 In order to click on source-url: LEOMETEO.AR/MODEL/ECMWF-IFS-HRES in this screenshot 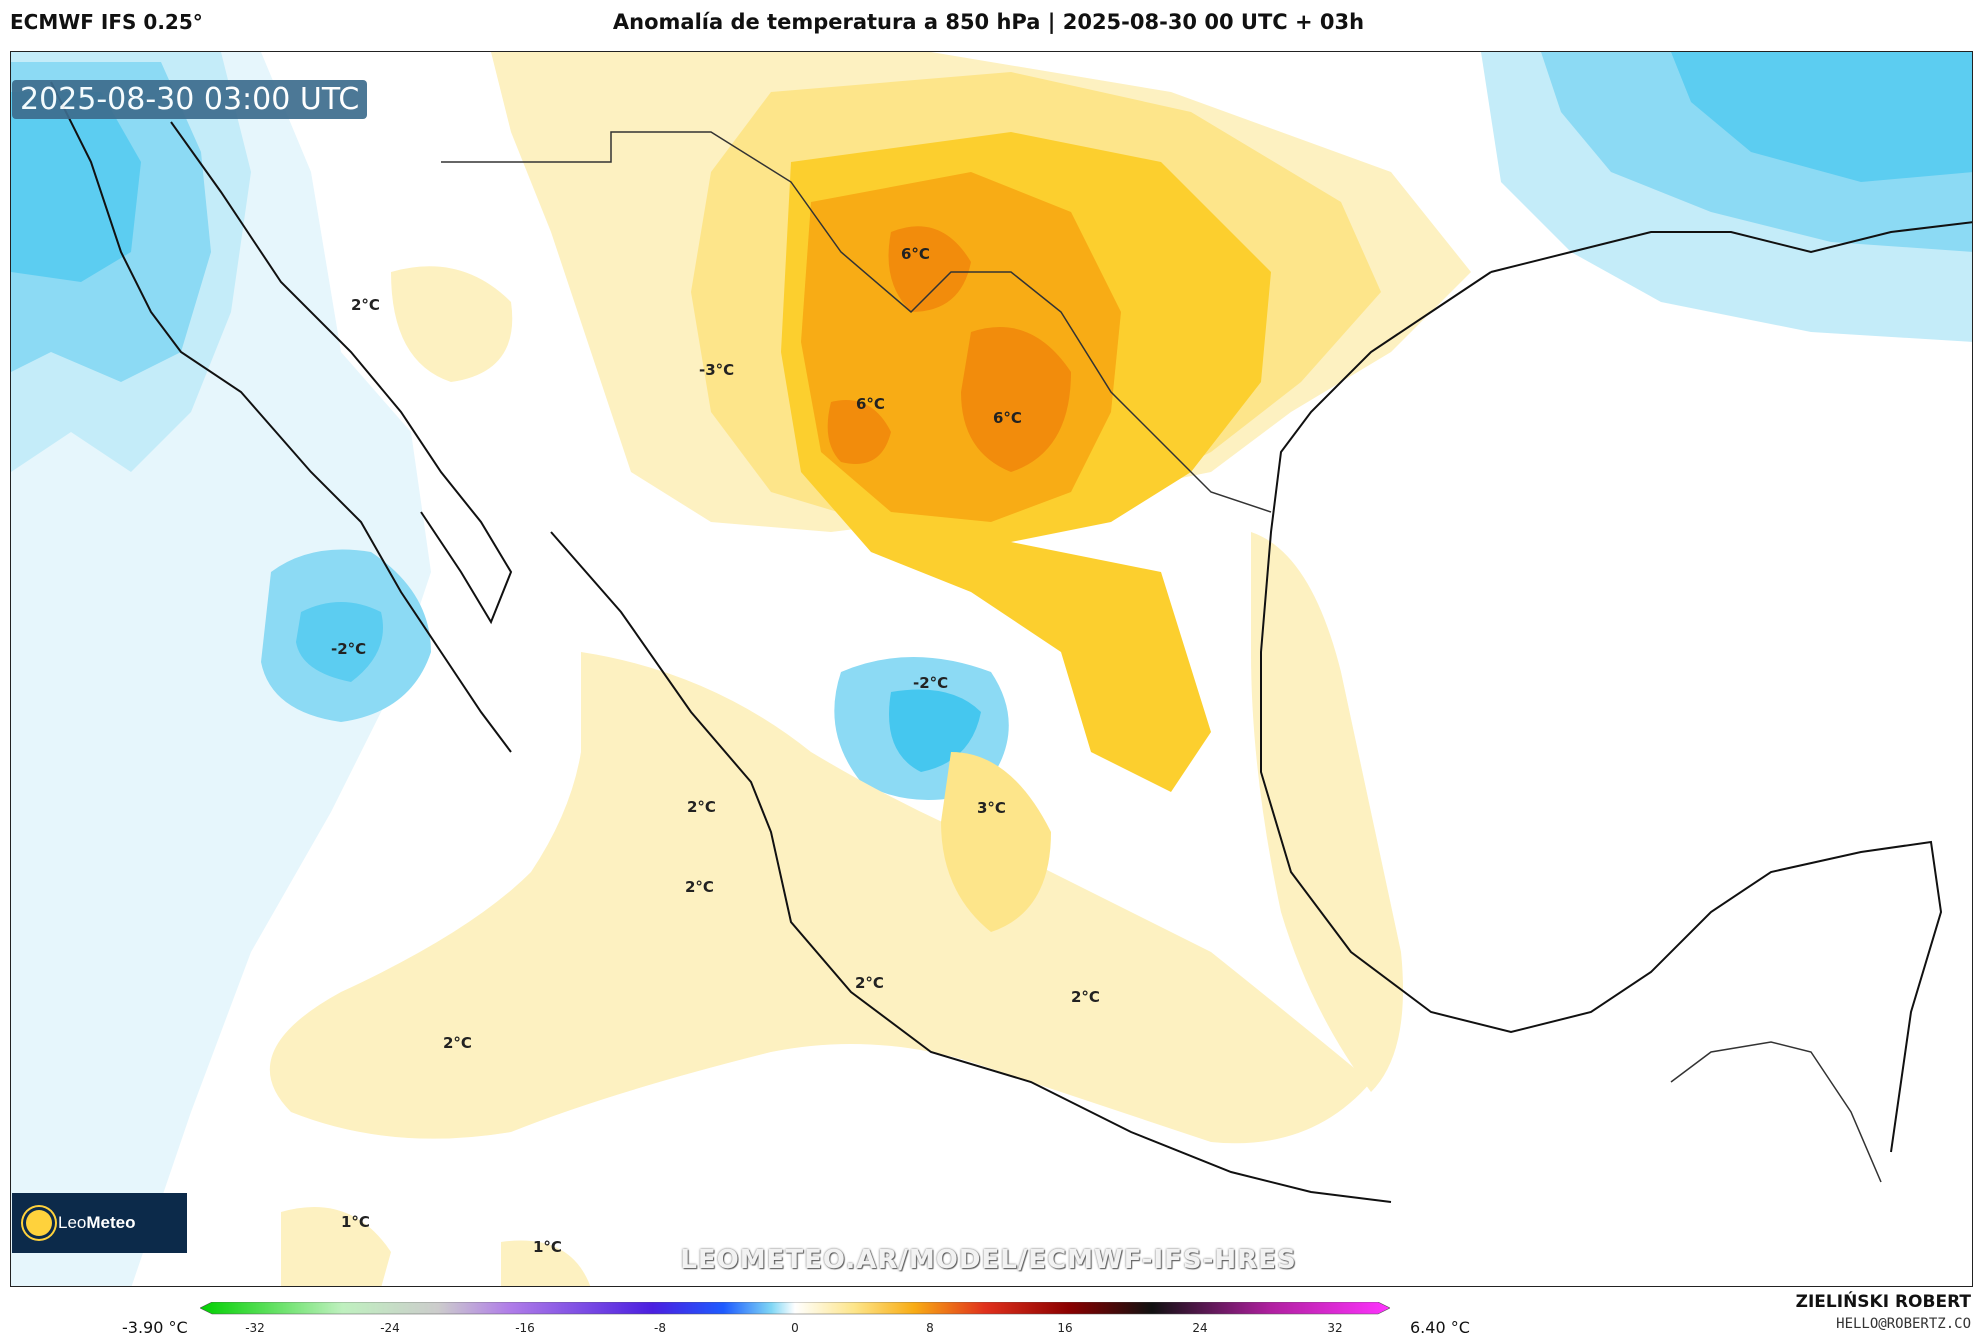, I will do `click(988, 1260)`.